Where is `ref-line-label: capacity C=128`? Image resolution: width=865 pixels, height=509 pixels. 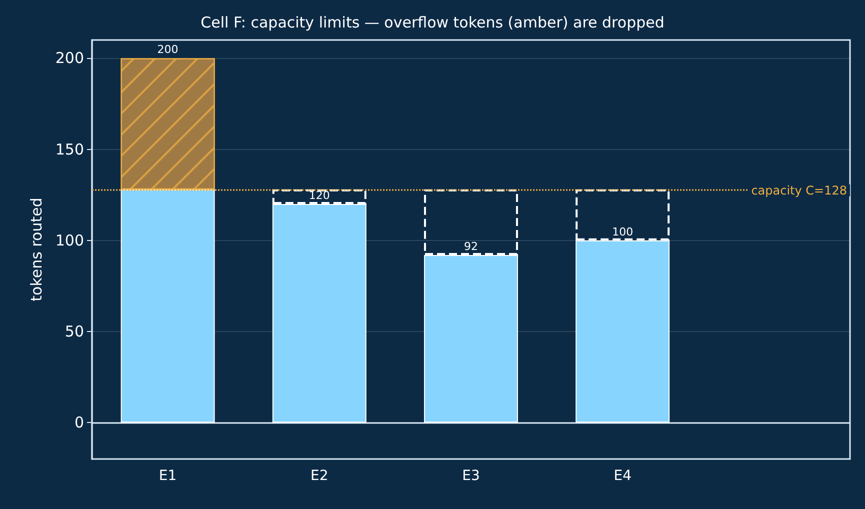 ref-line-label: capacity C=128 is located at coordinates (799, 190).